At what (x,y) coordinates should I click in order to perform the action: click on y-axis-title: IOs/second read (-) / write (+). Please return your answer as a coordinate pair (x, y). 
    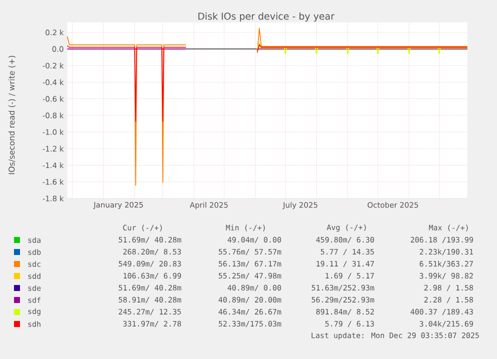
    Looking at the image, I should click on (12, 115).